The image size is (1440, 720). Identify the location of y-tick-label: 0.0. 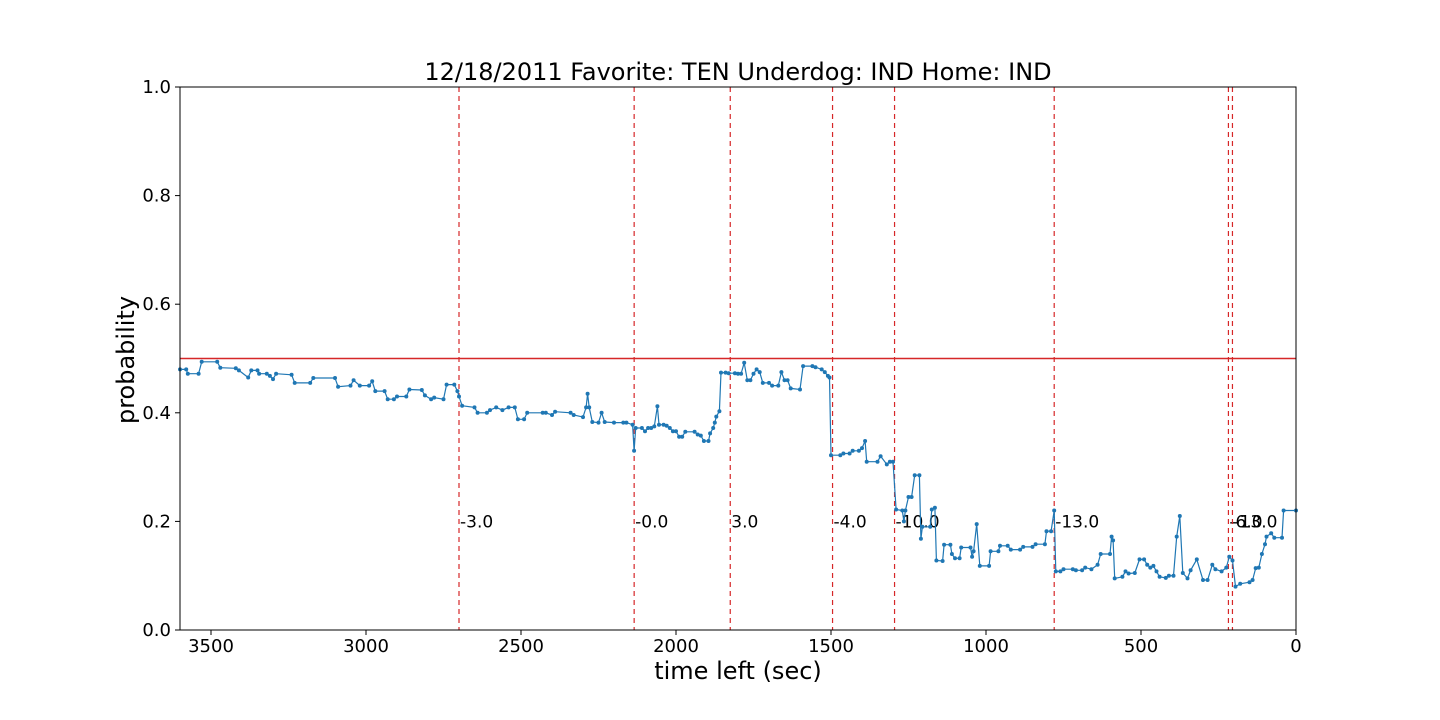
(156, 630).